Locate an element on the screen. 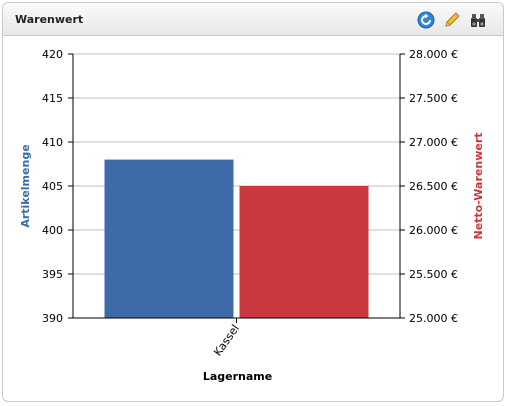  right-tick-label: 26.000 € is located at coordinates (433, 230).